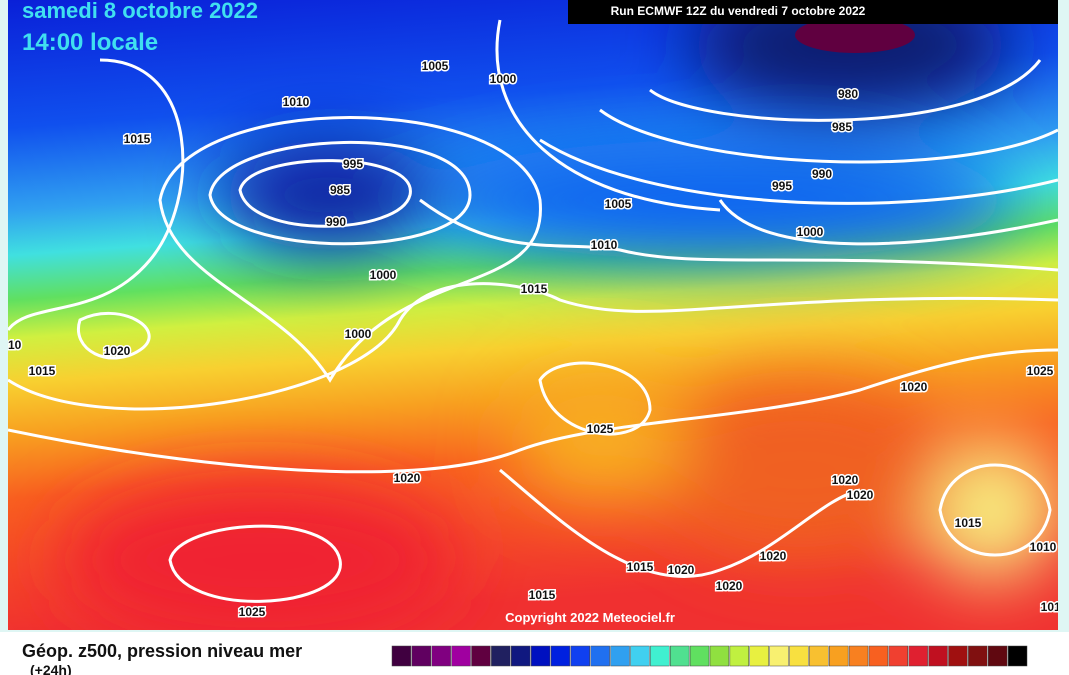 The image size is (1069, 675). What do you see at coordinates (848, 94) in the screenshot?
I see `isobar-label: 980` at bounding box center [848, 94].